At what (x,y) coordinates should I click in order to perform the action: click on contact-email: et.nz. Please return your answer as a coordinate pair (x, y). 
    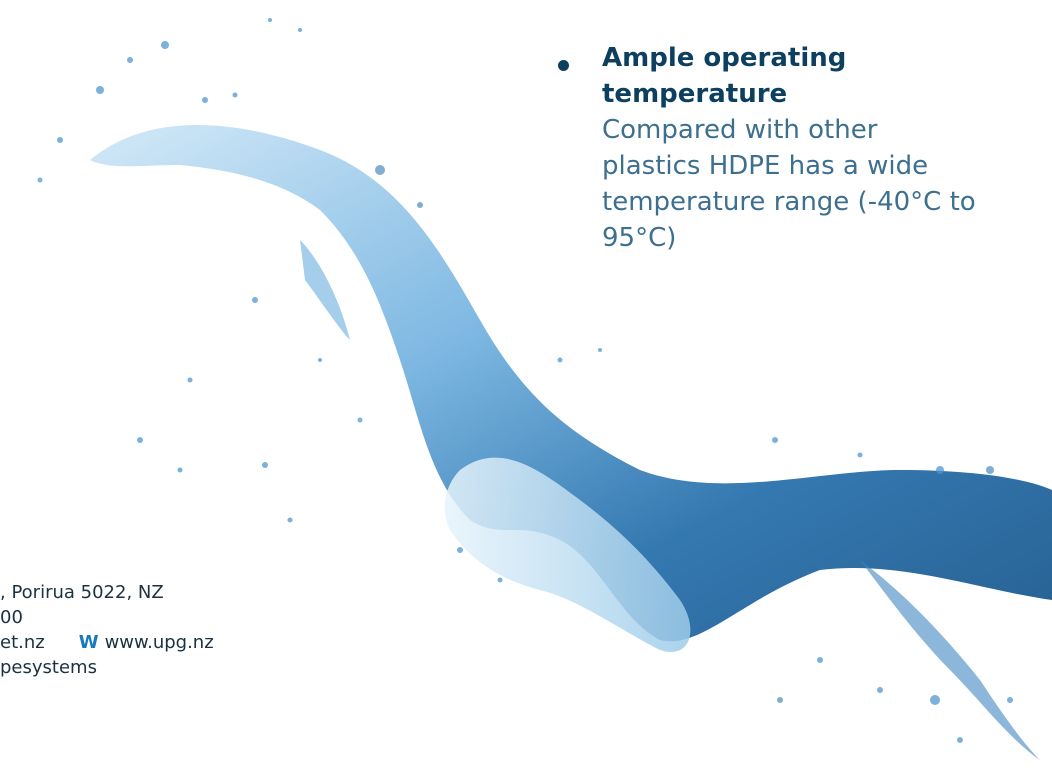
    Looking at the image, I should click on (22, 642).